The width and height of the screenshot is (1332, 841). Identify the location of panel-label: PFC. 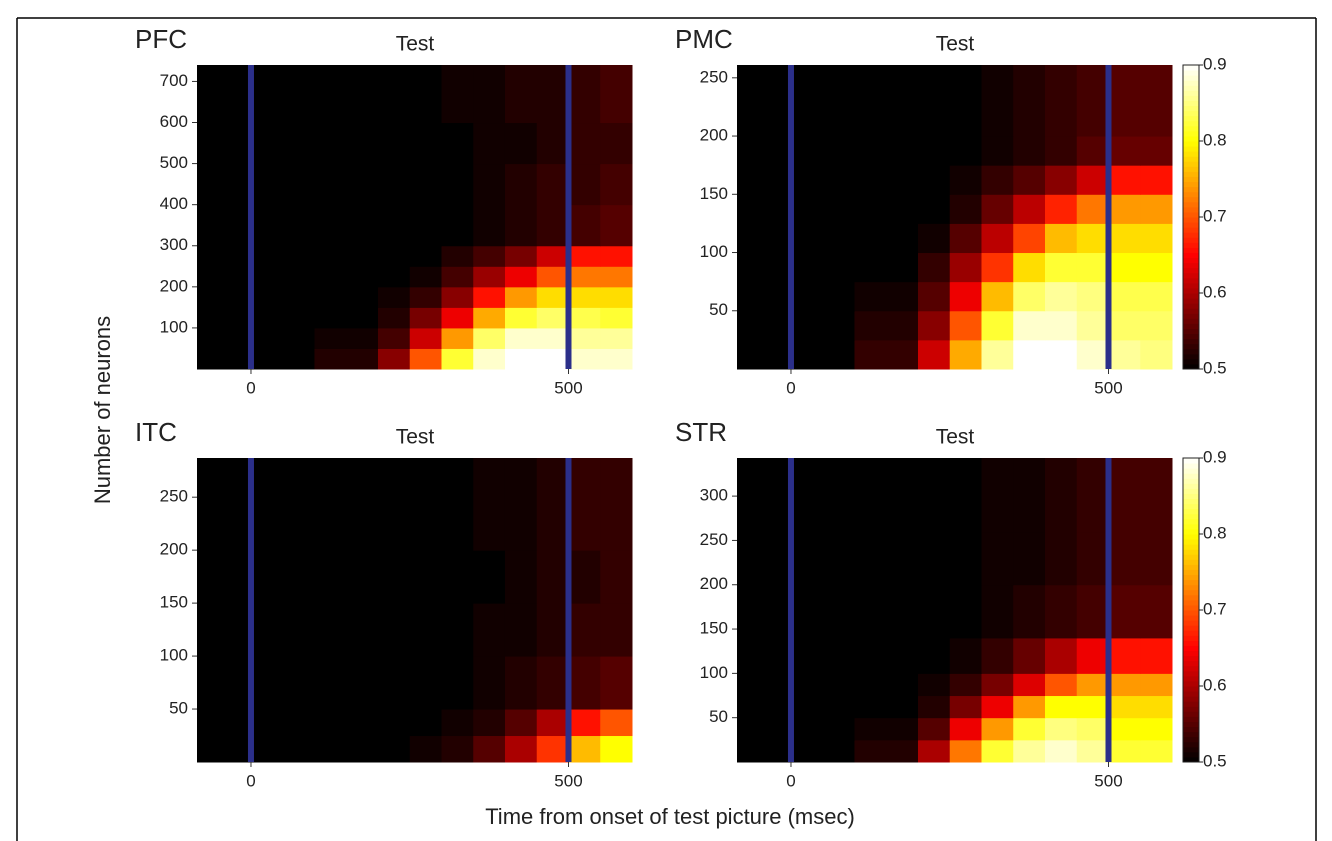
(161, 39).